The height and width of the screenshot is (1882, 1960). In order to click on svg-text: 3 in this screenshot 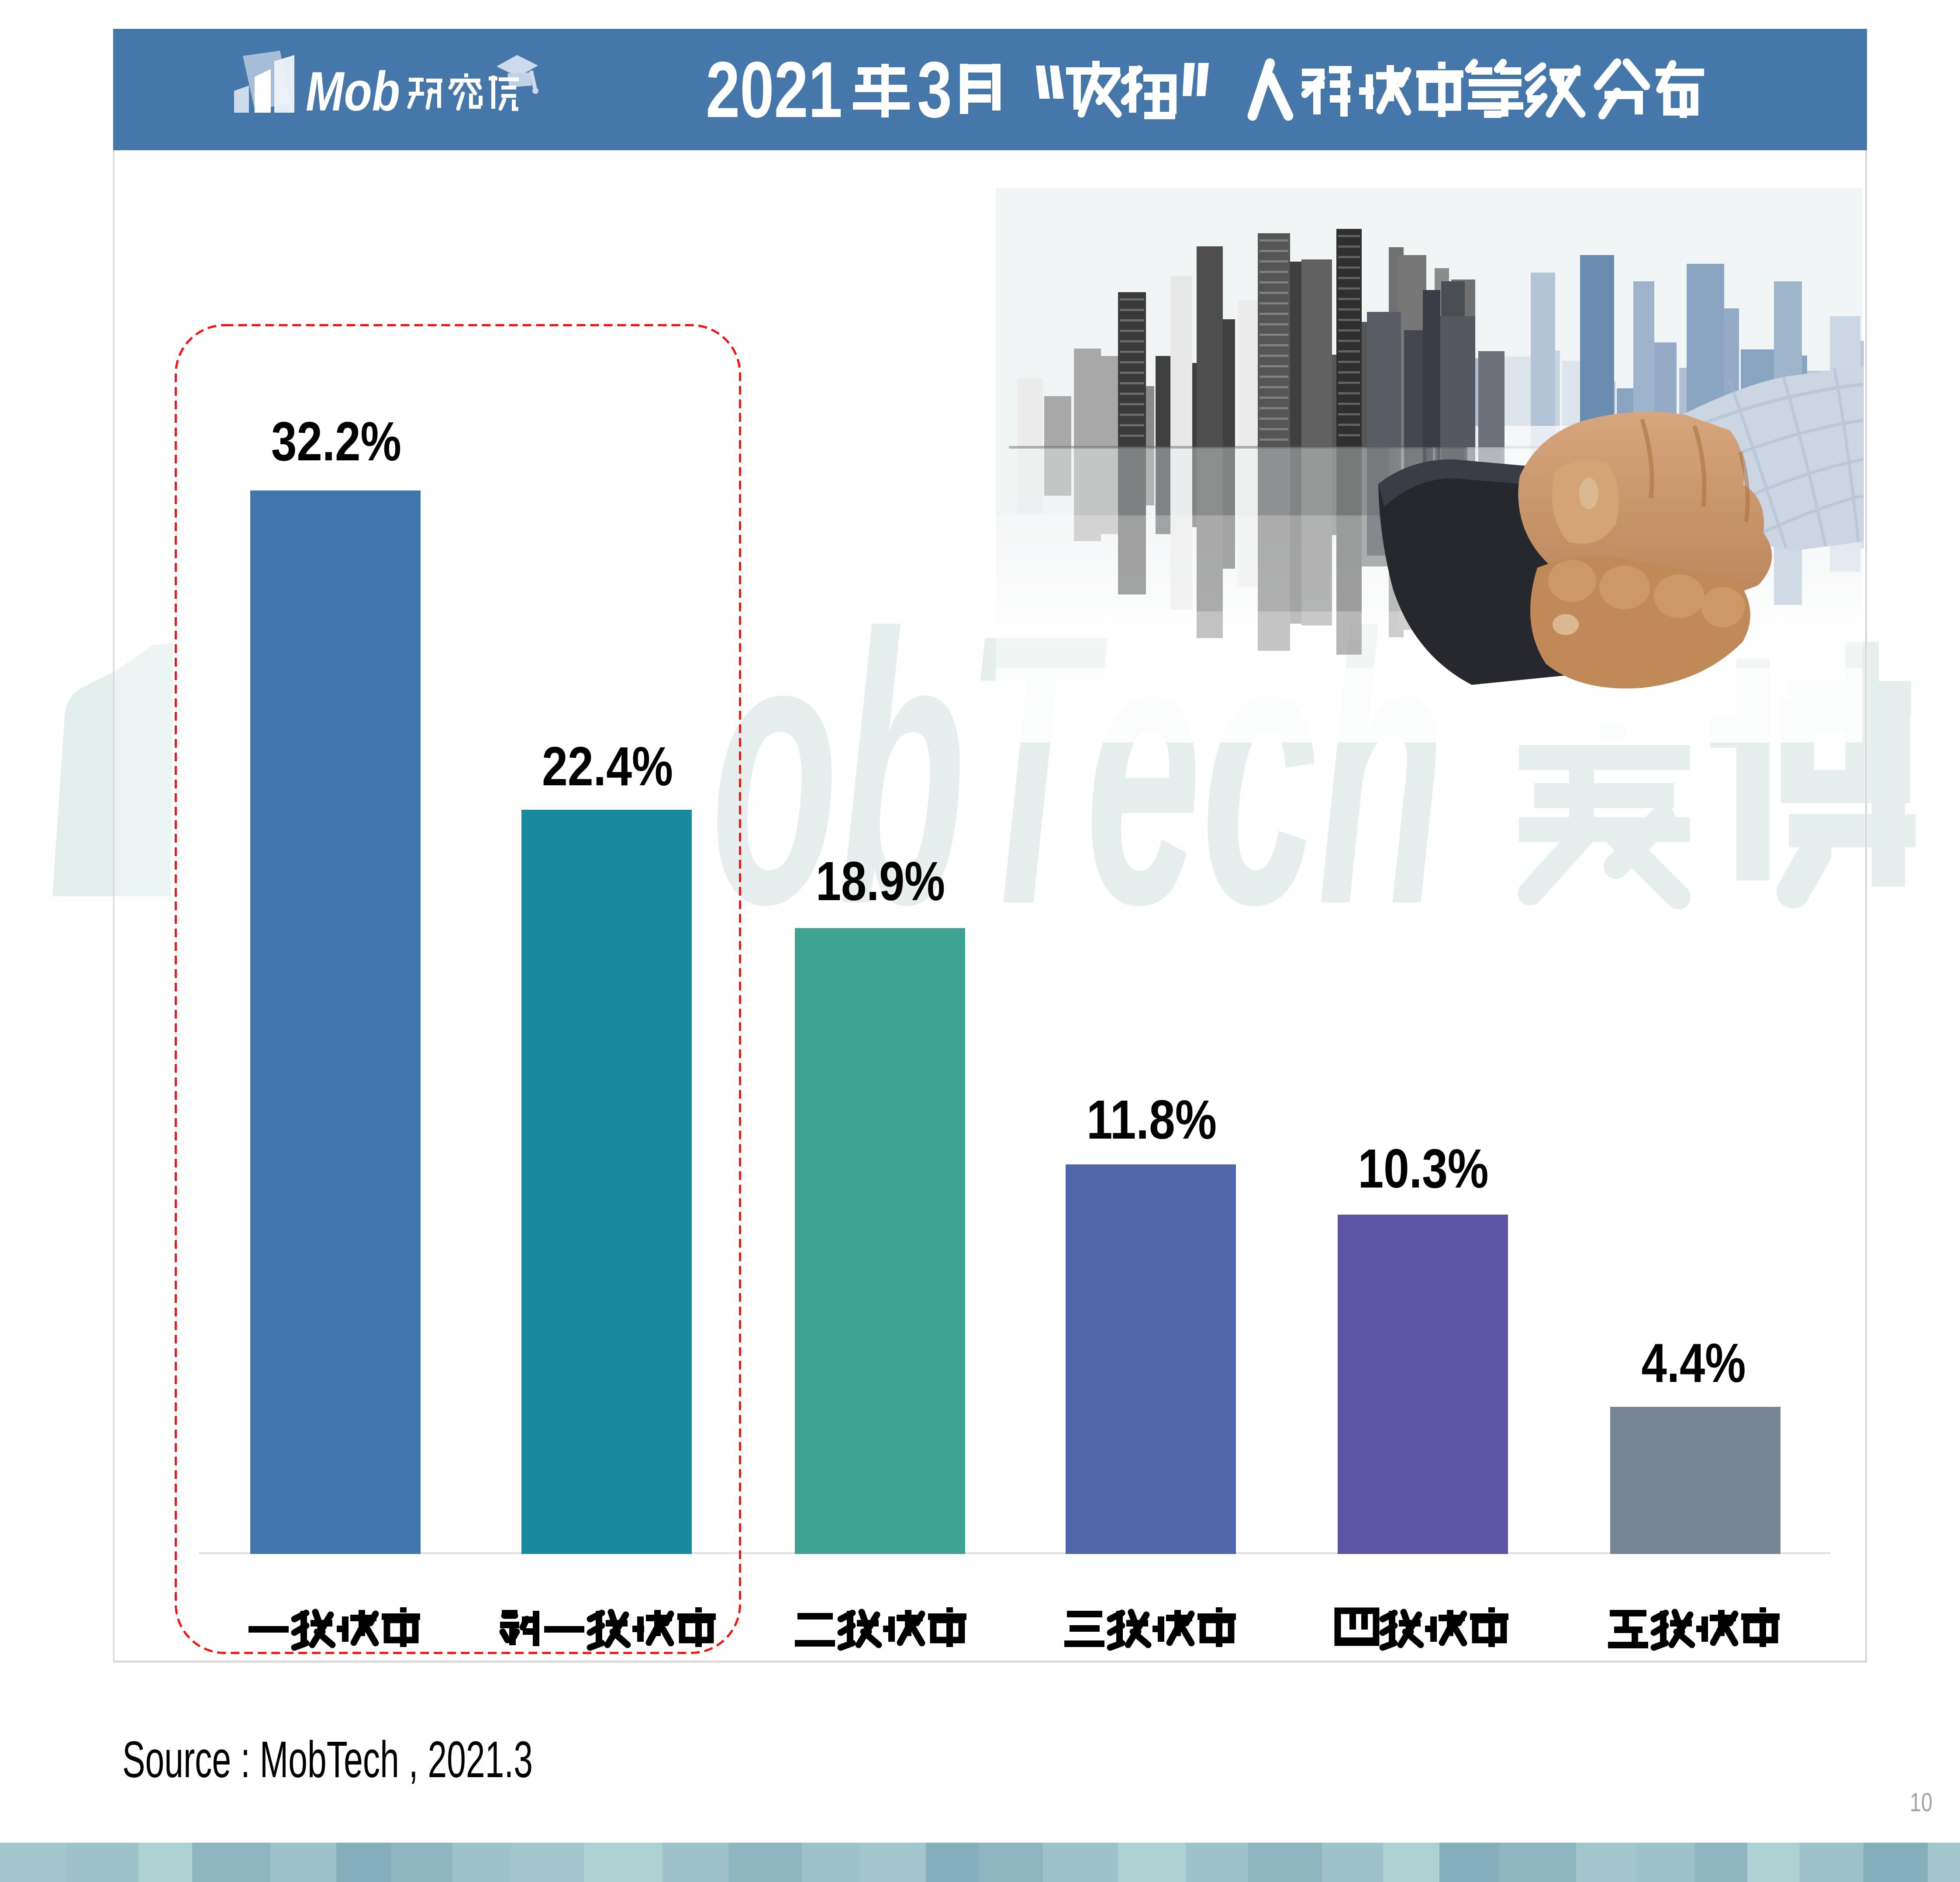, I will do `click(934, 89)`.